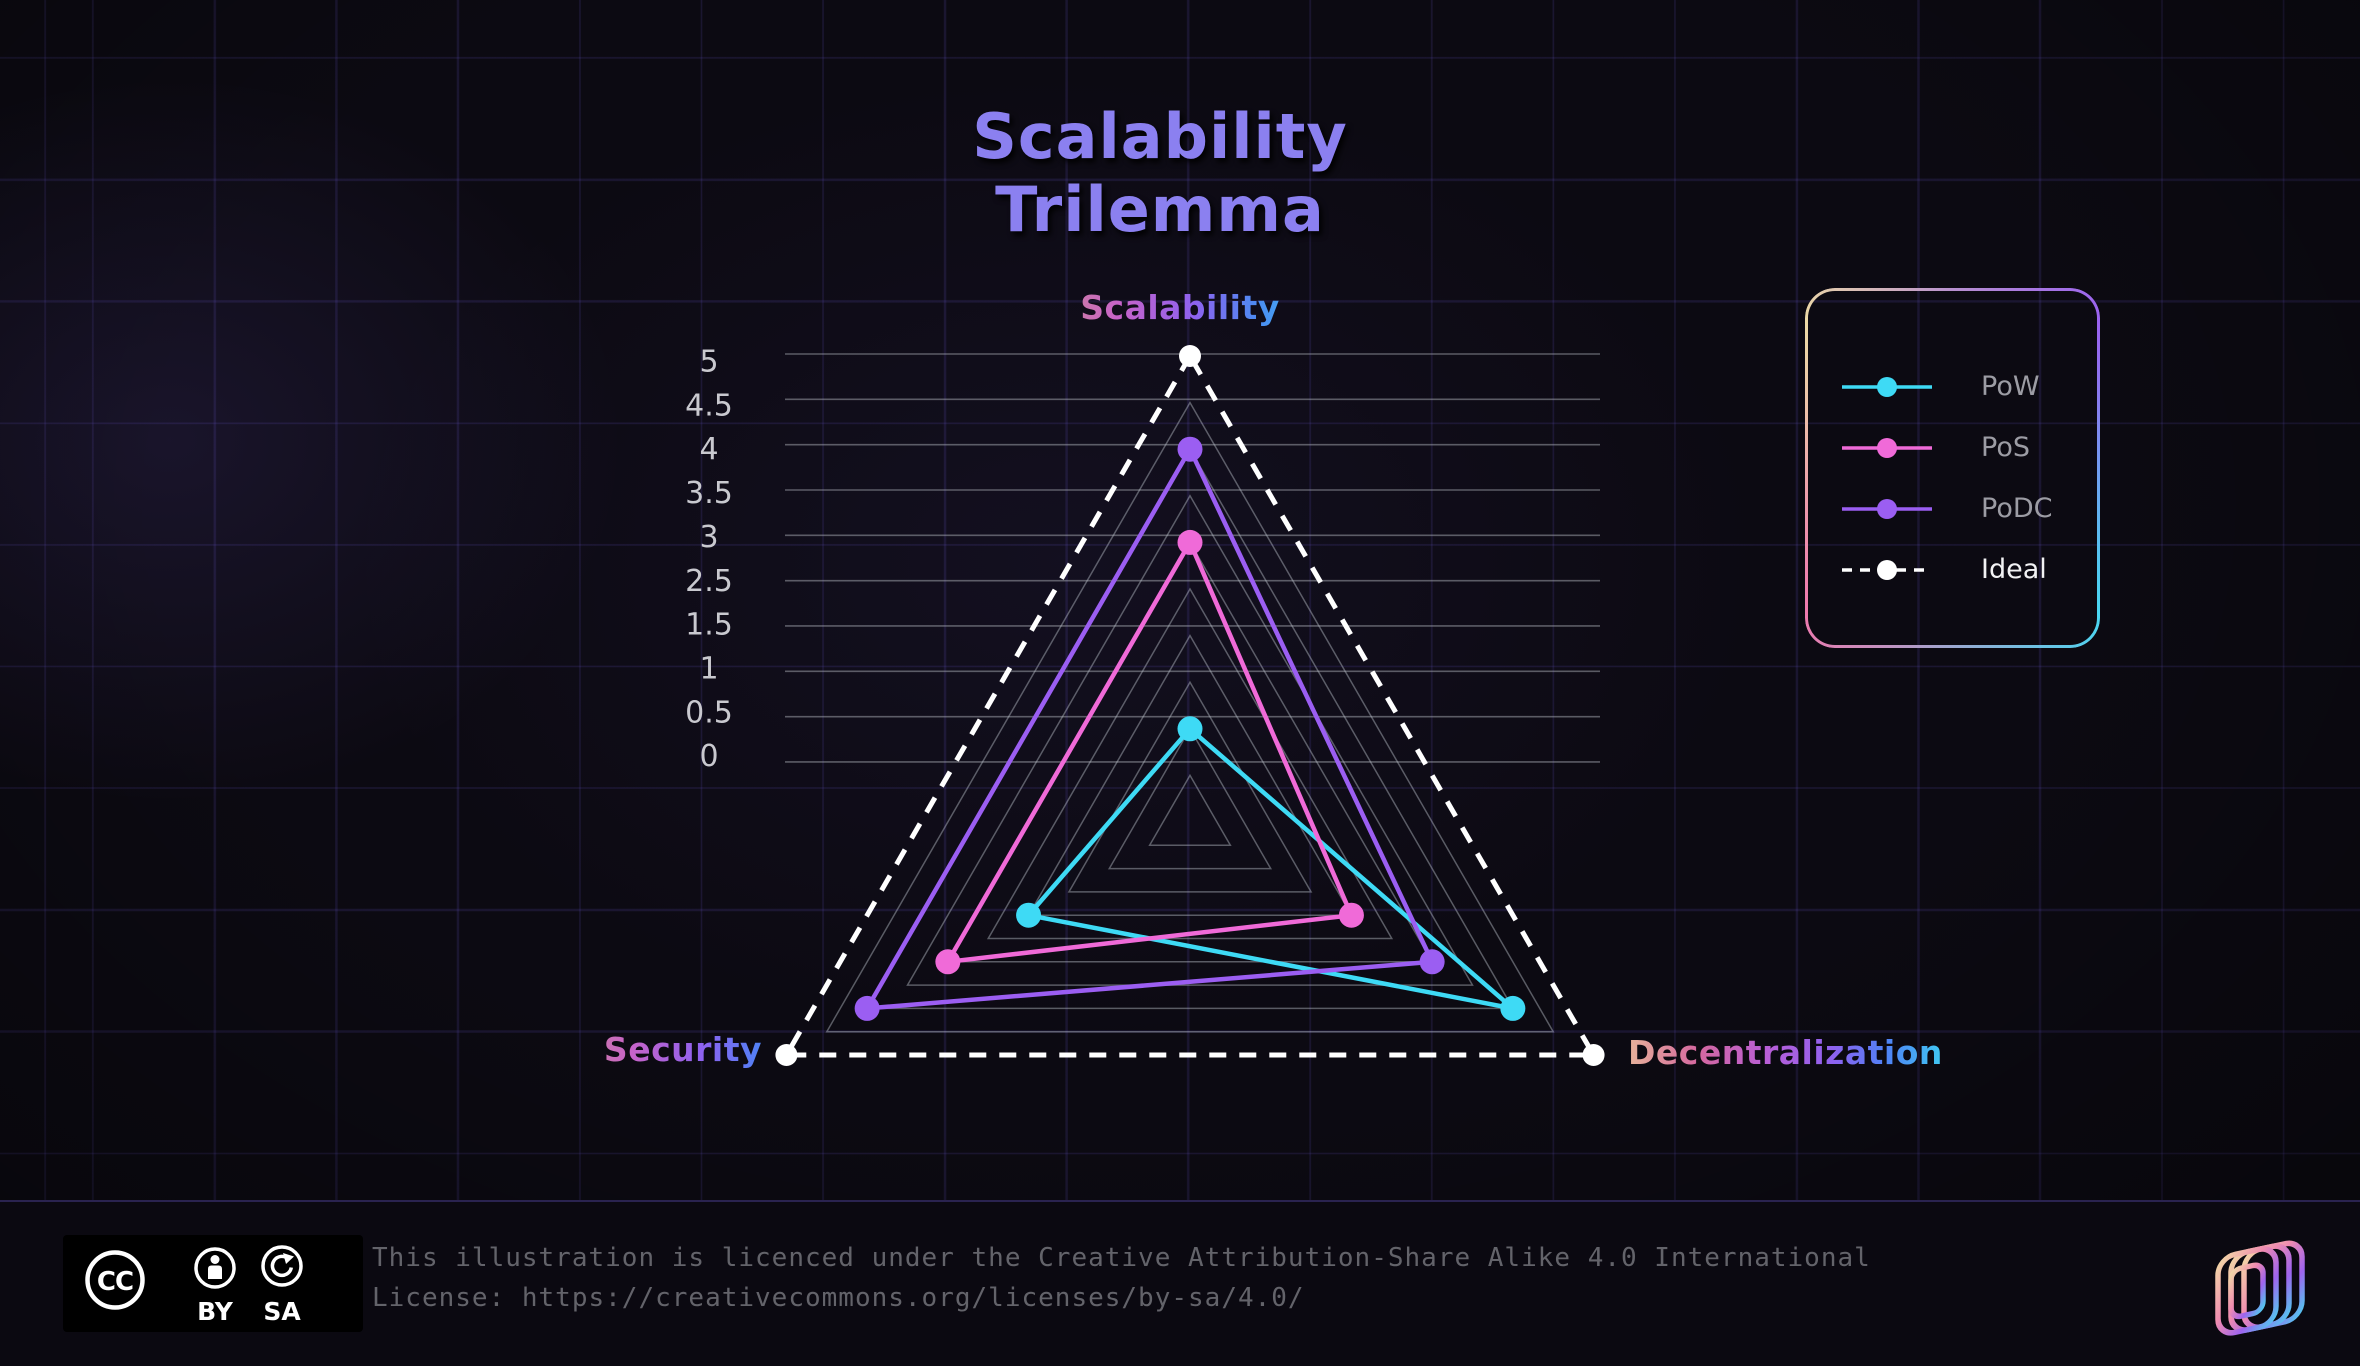  I want to click on legend-label-pow: PoW, so click(2010, 386).